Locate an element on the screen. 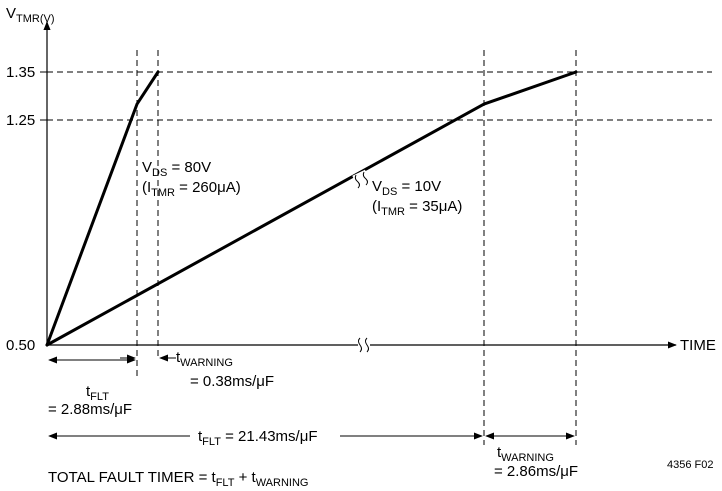 The width and height of the screenshot is (722, 491). tflt-short-label: tFLT is located at coordinates (97, 393).